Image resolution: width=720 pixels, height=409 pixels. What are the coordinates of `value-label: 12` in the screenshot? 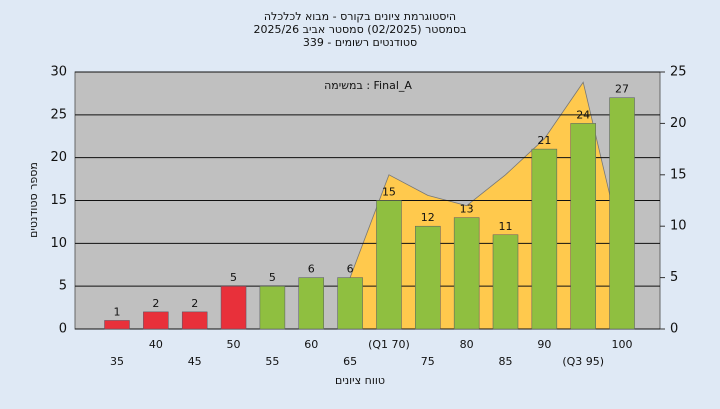 It's located at (428, 217).